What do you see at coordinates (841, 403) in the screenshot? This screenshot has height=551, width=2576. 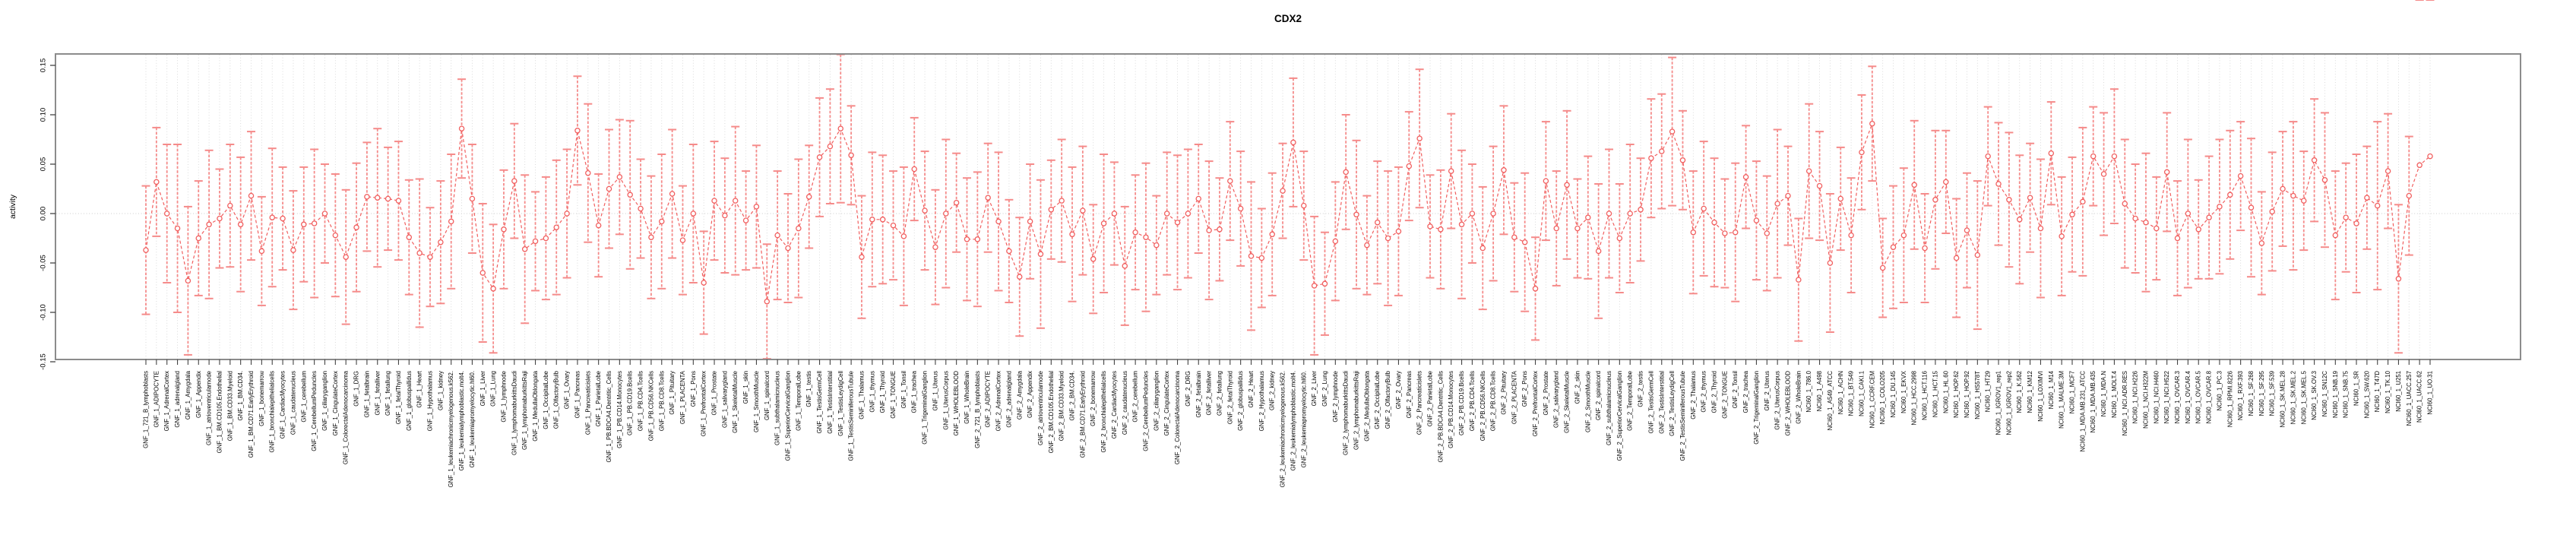 I see `svg-text: GNF_1_TestisLeydigCell` at bounding box center [841, 403].